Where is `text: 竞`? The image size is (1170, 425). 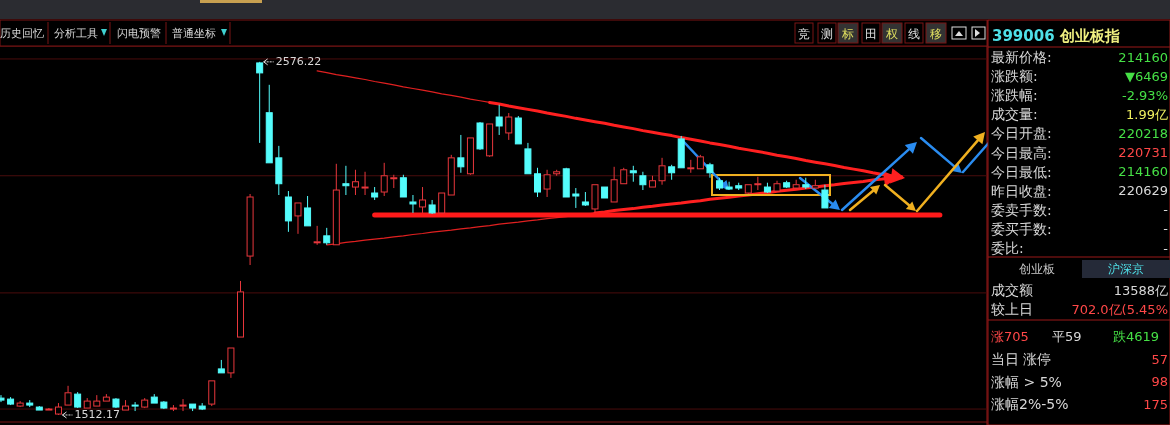 text: 竞 is located at coordinates (804, 34).